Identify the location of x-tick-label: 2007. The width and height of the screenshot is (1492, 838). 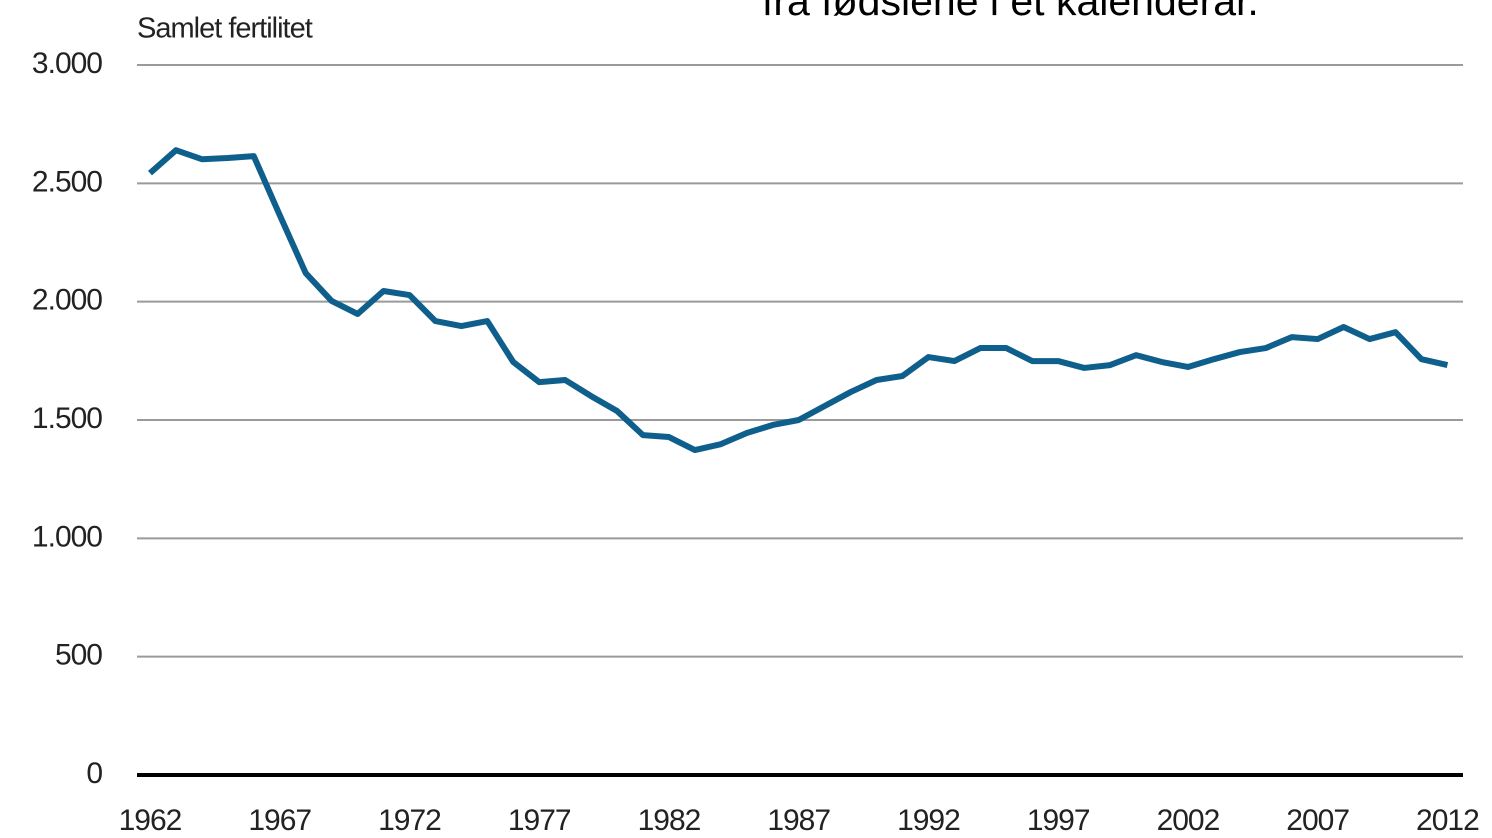
(1317, 820).